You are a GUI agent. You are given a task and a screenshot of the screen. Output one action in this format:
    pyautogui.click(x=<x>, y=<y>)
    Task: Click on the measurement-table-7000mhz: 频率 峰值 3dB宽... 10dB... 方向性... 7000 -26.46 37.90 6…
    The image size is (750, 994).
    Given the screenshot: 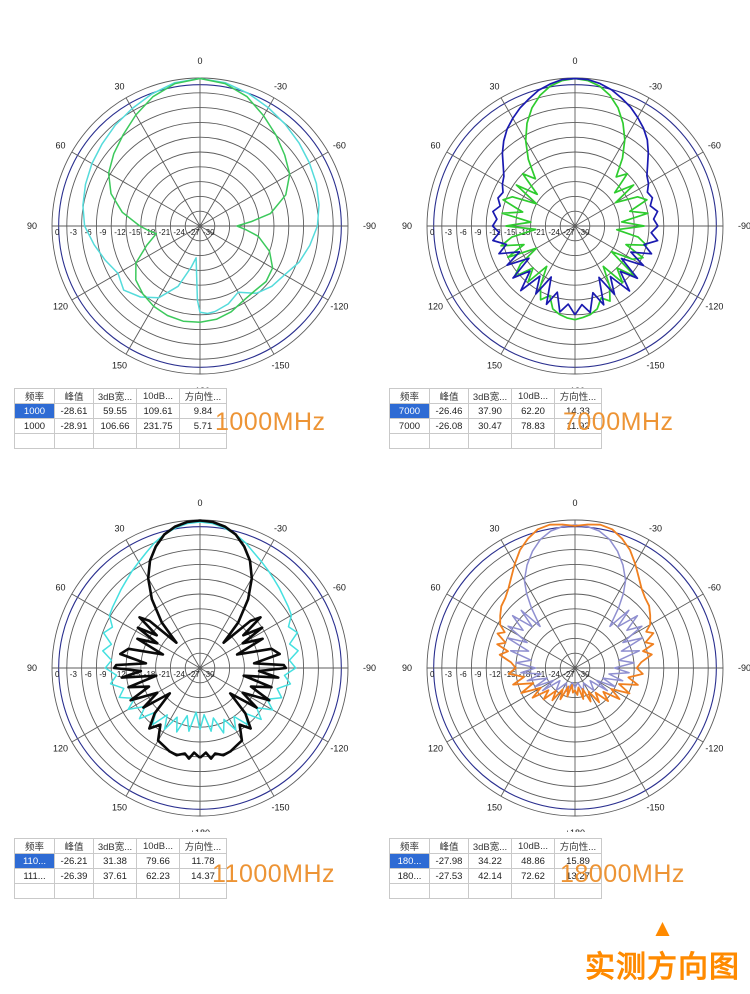 What is the action you would take?
    pyautogui.click(x=495, y=418)
    